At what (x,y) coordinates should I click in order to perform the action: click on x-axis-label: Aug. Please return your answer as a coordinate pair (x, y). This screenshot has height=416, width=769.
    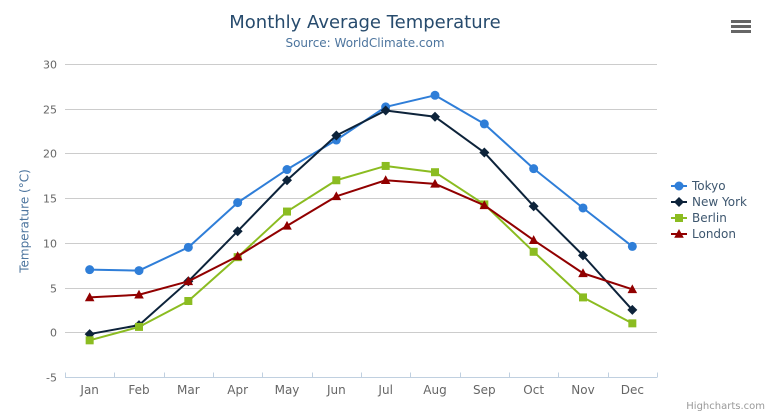
    Looking at the image, I should click on (434, 390).